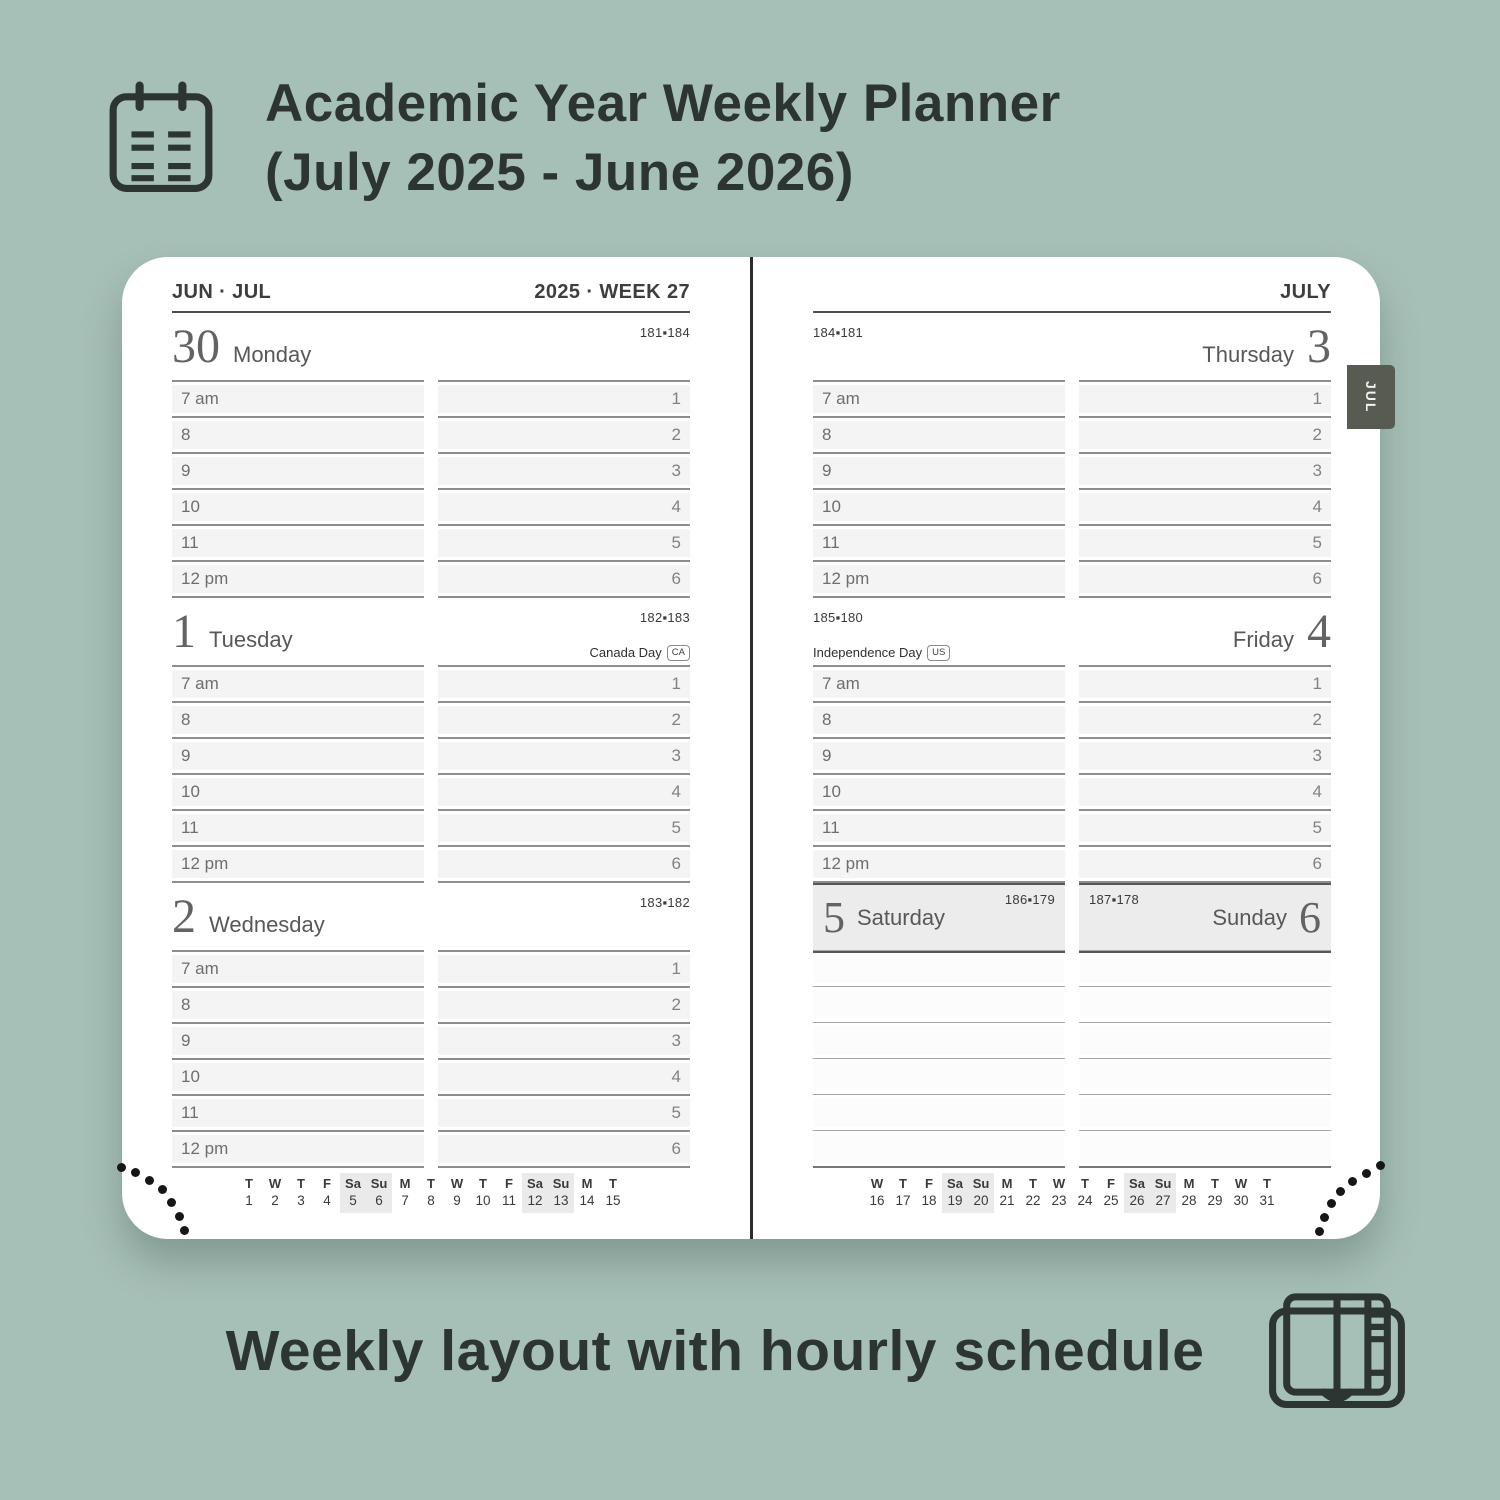 Image resolution: width=1500 pixels, height=1500 pixels. What do you see at coordinates (901, 917) in the screenshot?
I see `day-name: Saturday` at bounding box center [901, 917].